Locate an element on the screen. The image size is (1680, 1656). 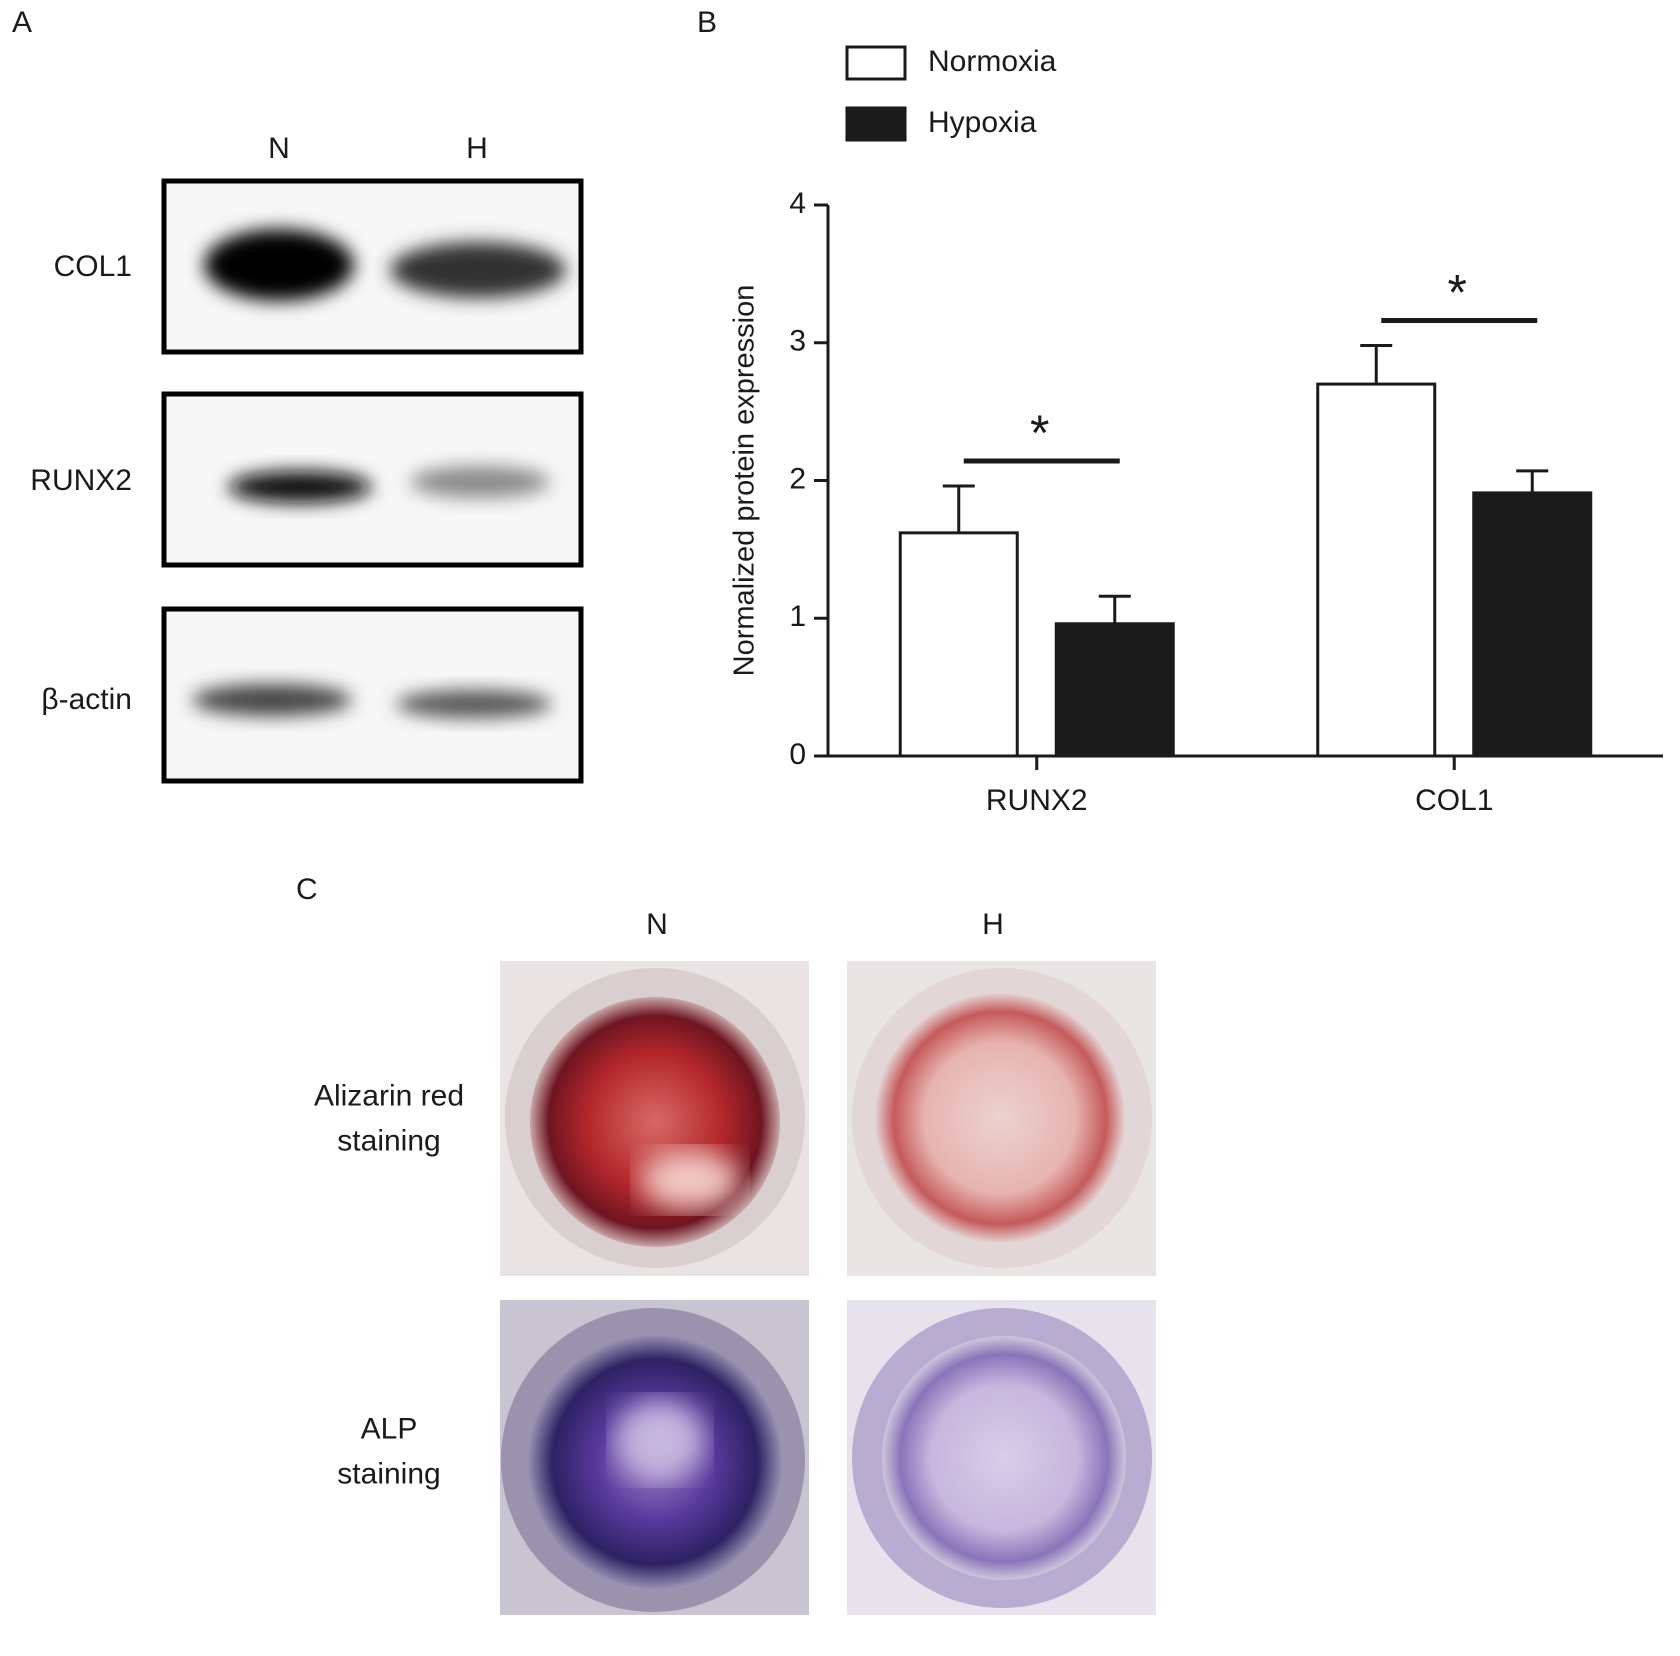
panel-label: A is located at coordinates (22, 22).